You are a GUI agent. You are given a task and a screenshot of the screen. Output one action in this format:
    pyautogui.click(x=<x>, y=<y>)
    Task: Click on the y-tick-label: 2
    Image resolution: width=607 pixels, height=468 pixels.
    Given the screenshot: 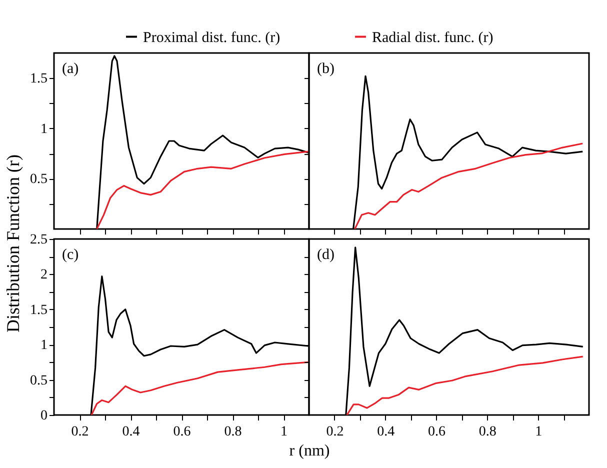 What is the action you would take?
    pyautogui.click(x=44, y=275)
    